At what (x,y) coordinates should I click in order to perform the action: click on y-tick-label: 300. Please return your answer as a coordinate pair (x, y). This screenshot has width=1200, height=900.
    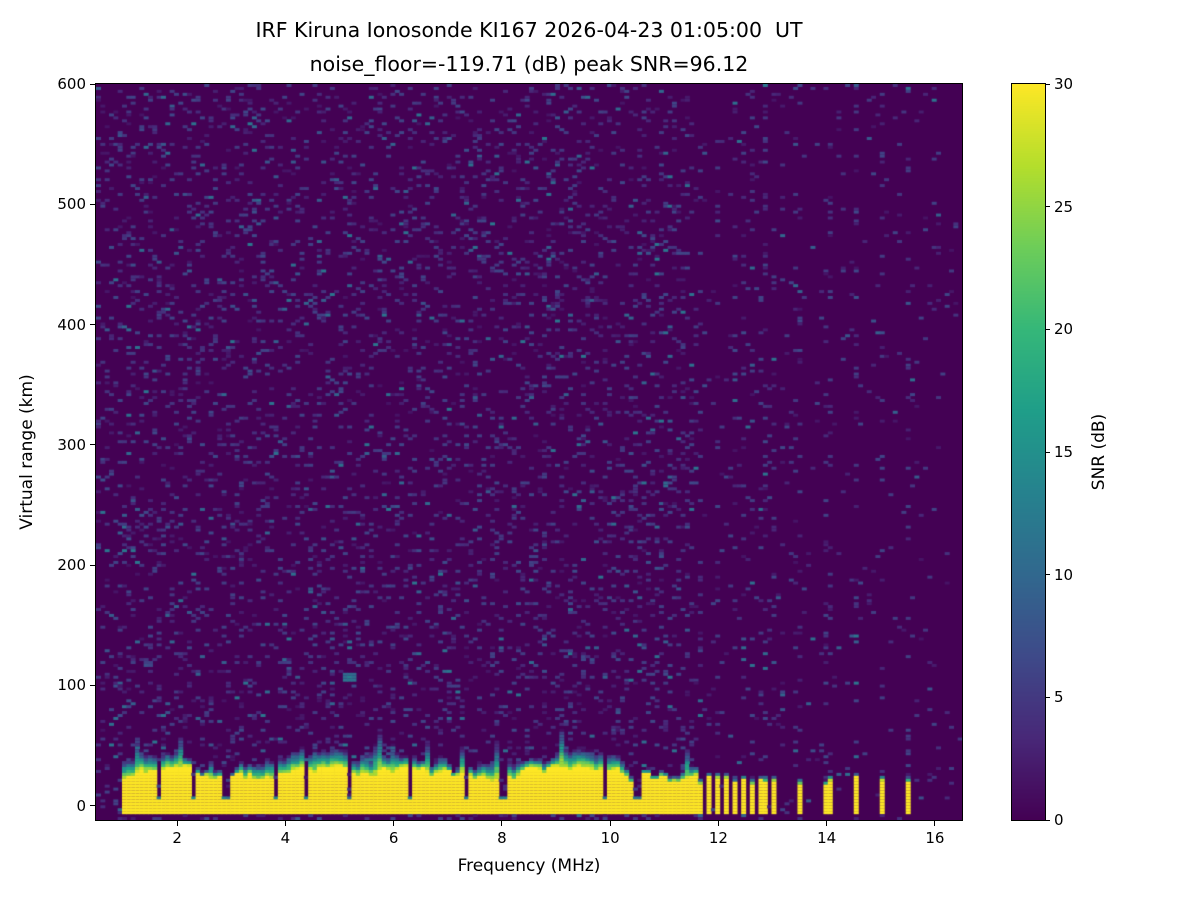
    Looking at the image, I should click on (71, 444).